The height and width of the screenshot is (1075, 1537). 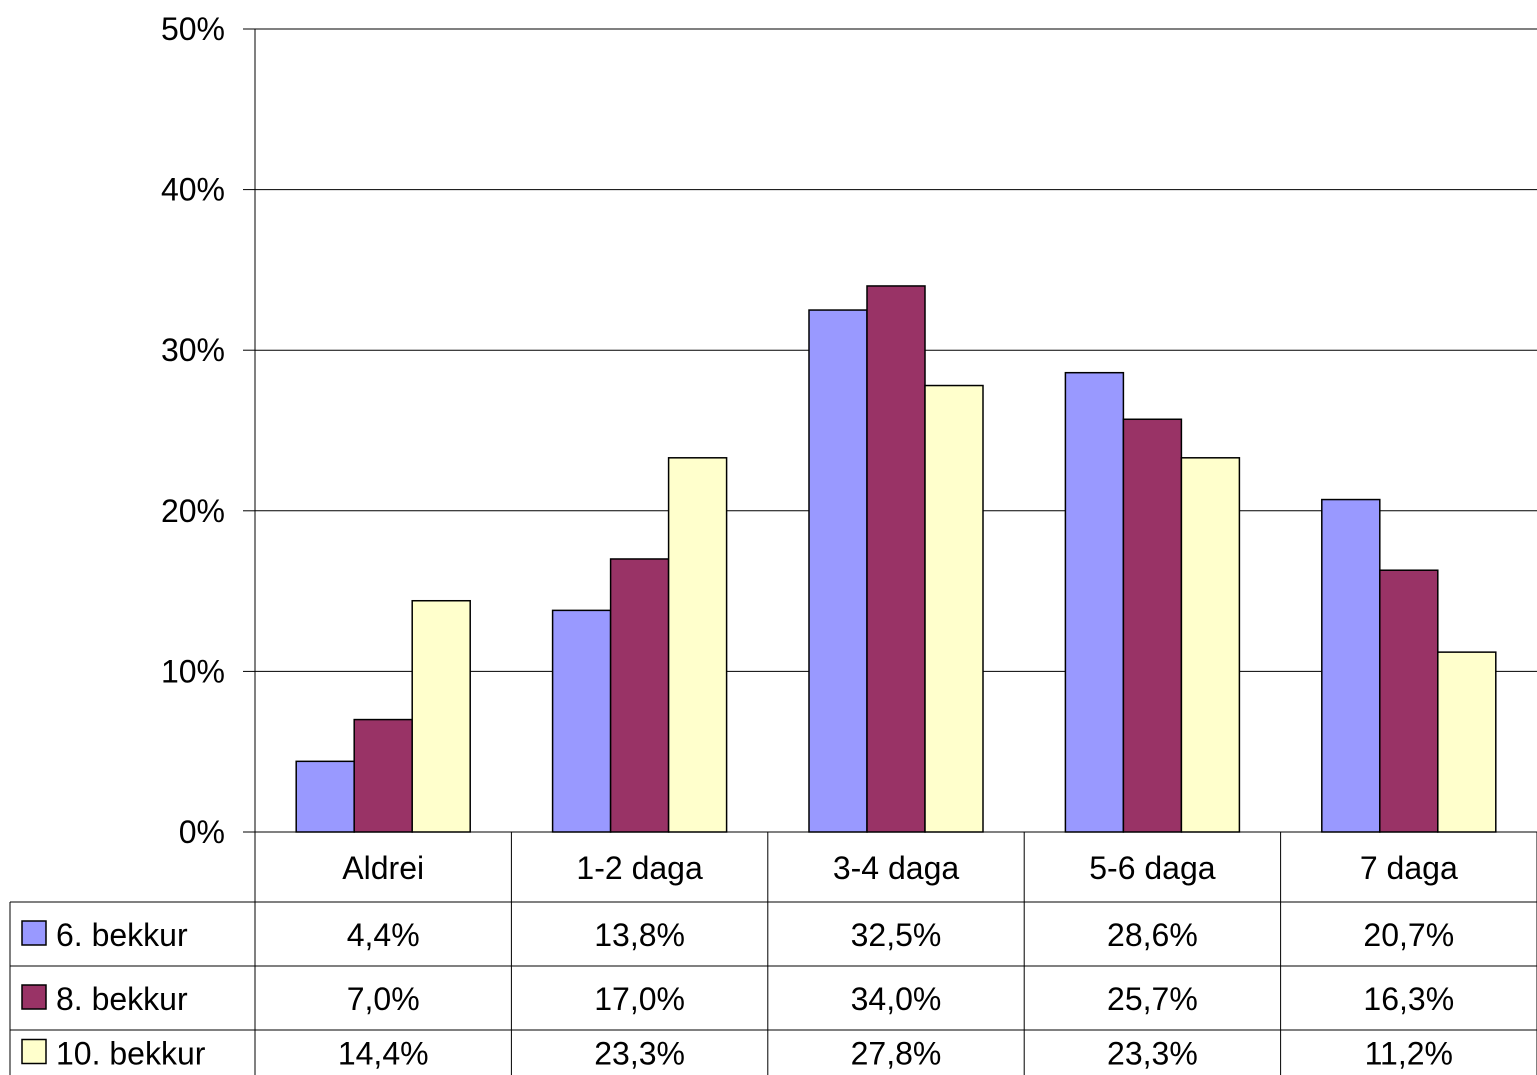 What do you see at coordinates (193, 190) in the screenshot?
I see `y-tick-label: 40%` at bounding box center [193, 190].